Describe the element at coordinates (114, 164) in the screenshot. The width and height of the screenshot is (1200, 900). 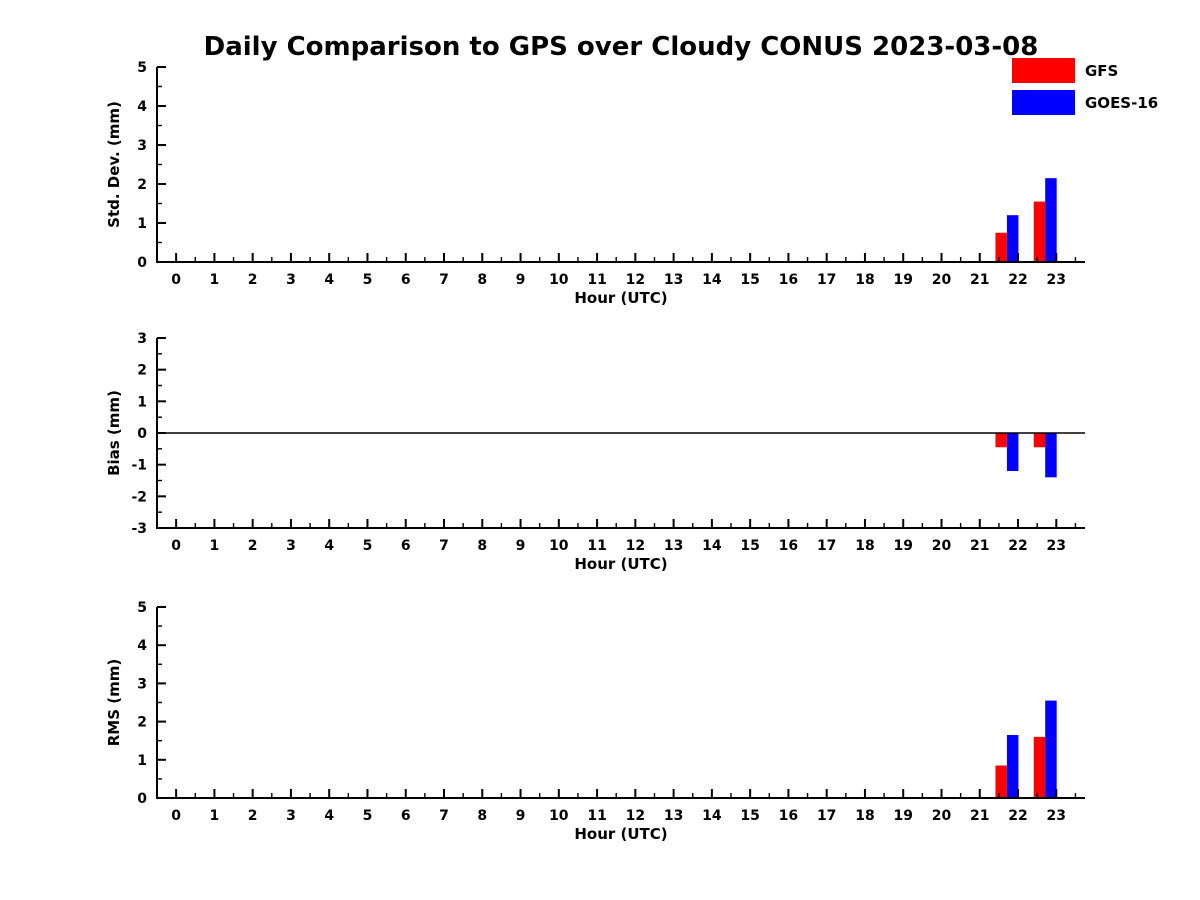
I see `y-axis-label: Std. Dev. (mm)` at that location.